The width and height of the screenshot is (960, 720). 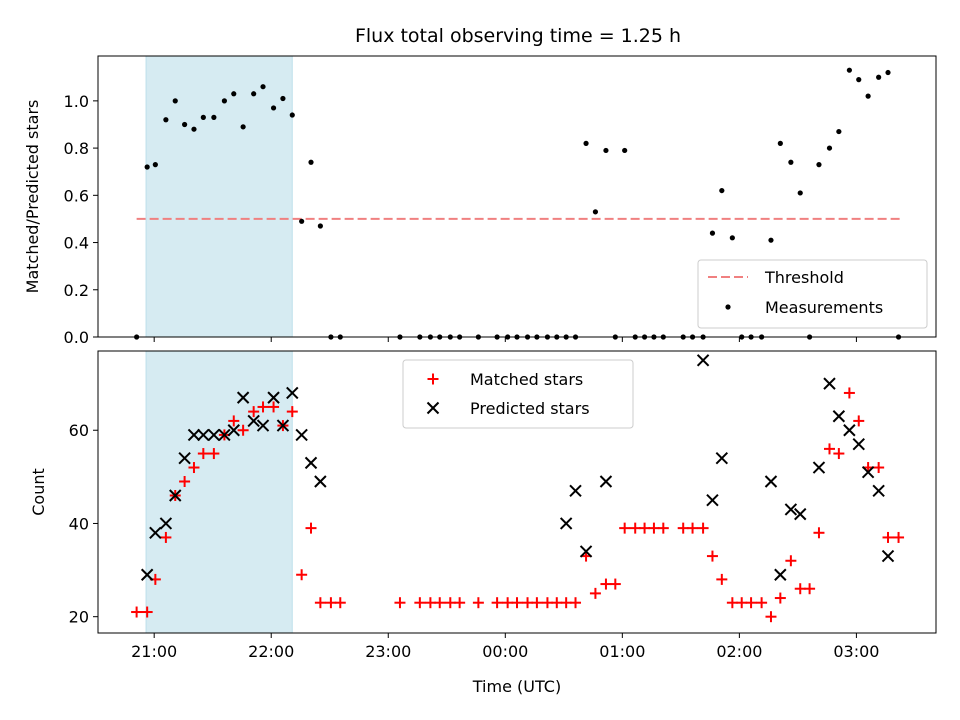 I want to click on top-legend: Threshold Measurements, so click(x=812, y=294).